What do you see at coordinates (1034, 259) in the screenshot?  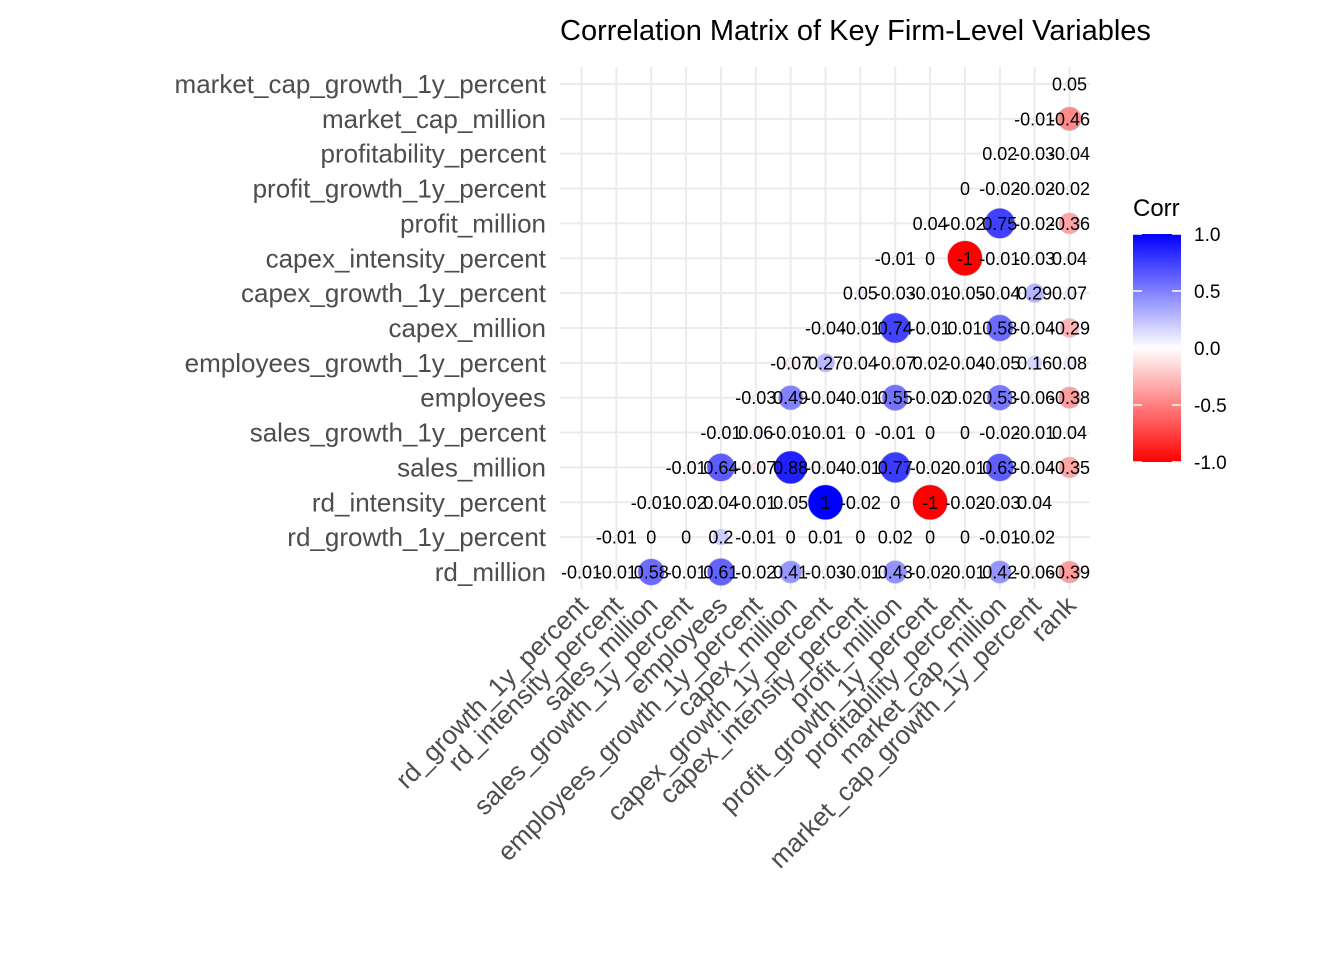 I see `corr-value-label: -0.03` at bounding box center [1034, 259].